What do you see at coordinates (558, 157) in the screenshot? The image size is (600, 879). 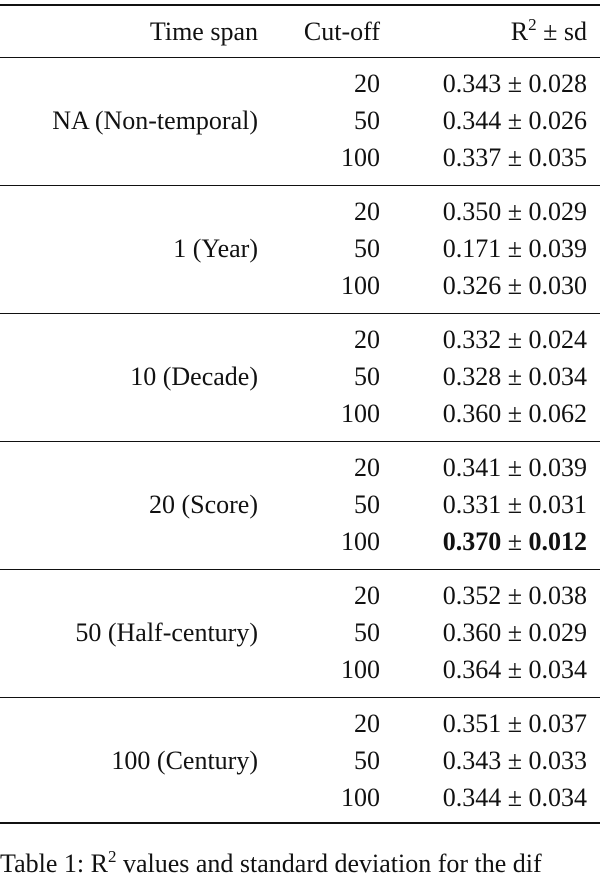 I see `sd: 0.035` at bounding box center [558, 157].